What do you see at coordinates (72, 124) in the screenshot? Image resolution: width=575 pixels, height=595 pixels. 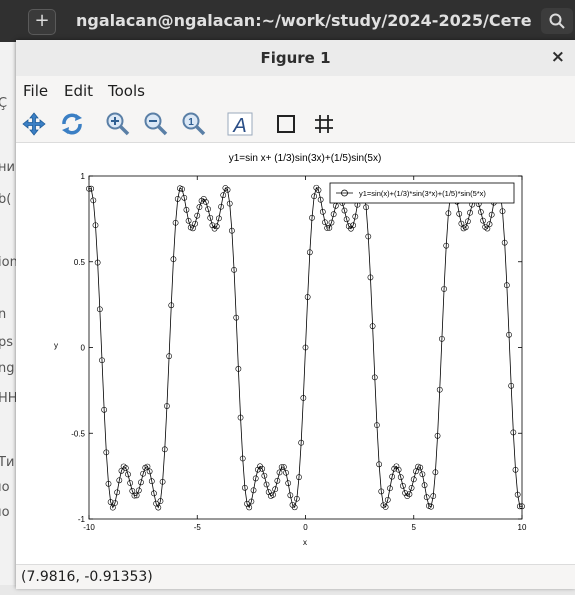 I see `rotate-button` at bounding box center [72, 124].